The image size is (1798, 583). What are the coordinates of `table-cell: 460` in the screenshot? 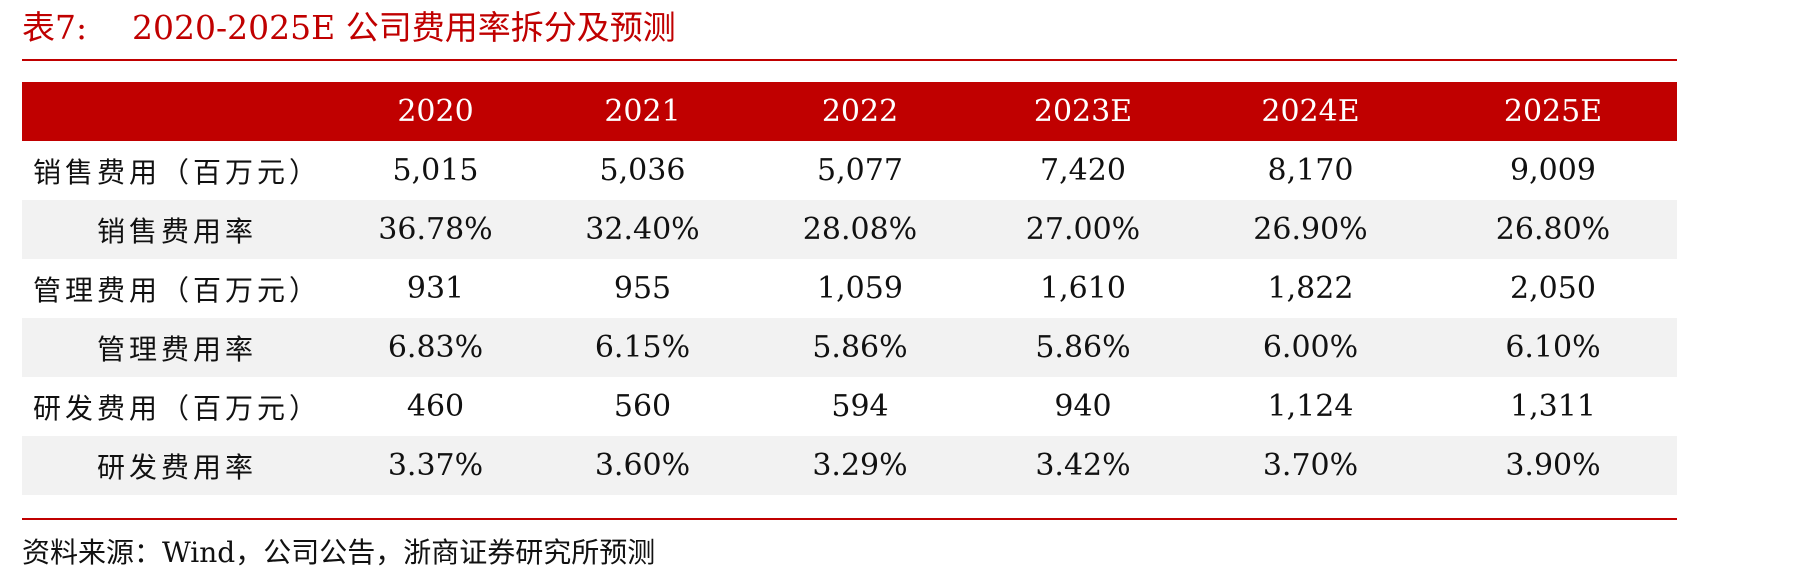 It's located at (435, 406).